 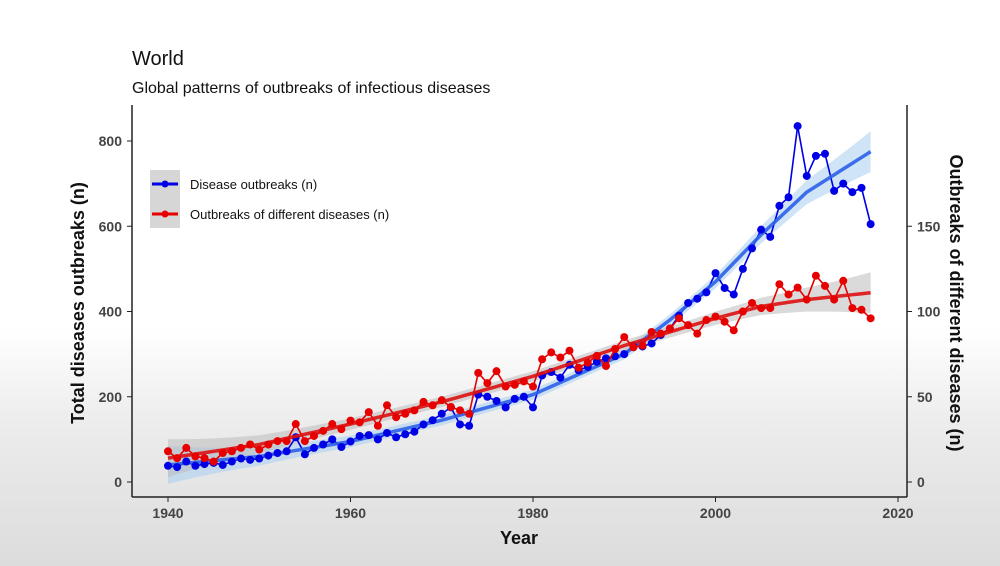 What do you see at coordinates (78, 303) in the screenshot?
I see `y-axis-left-label: Total diseases outbreaks (n)` at bounding box center [78, 303].